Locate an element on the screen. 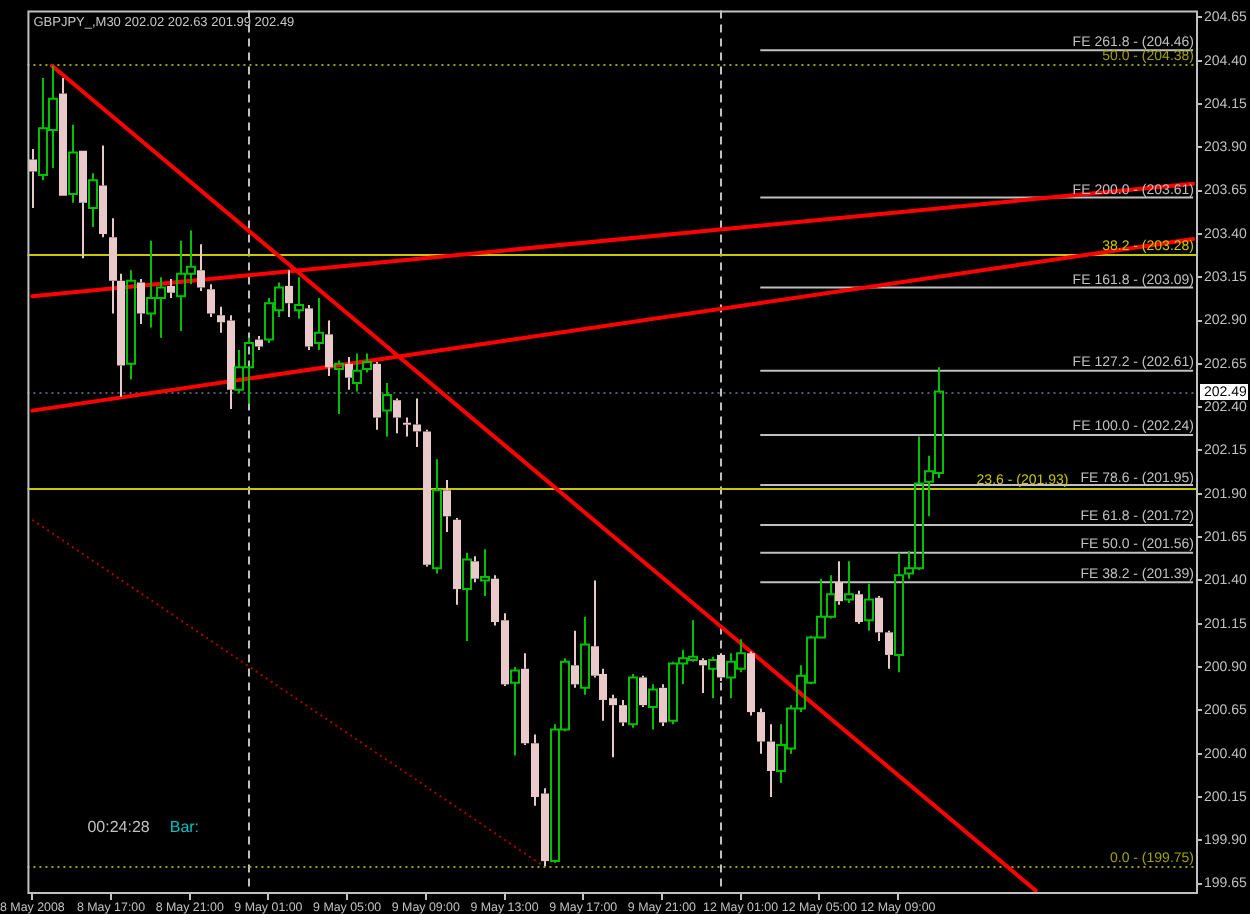 This screenshot has height=914, width=1250. annotation: Bar: is located at coordinates (184, 827).